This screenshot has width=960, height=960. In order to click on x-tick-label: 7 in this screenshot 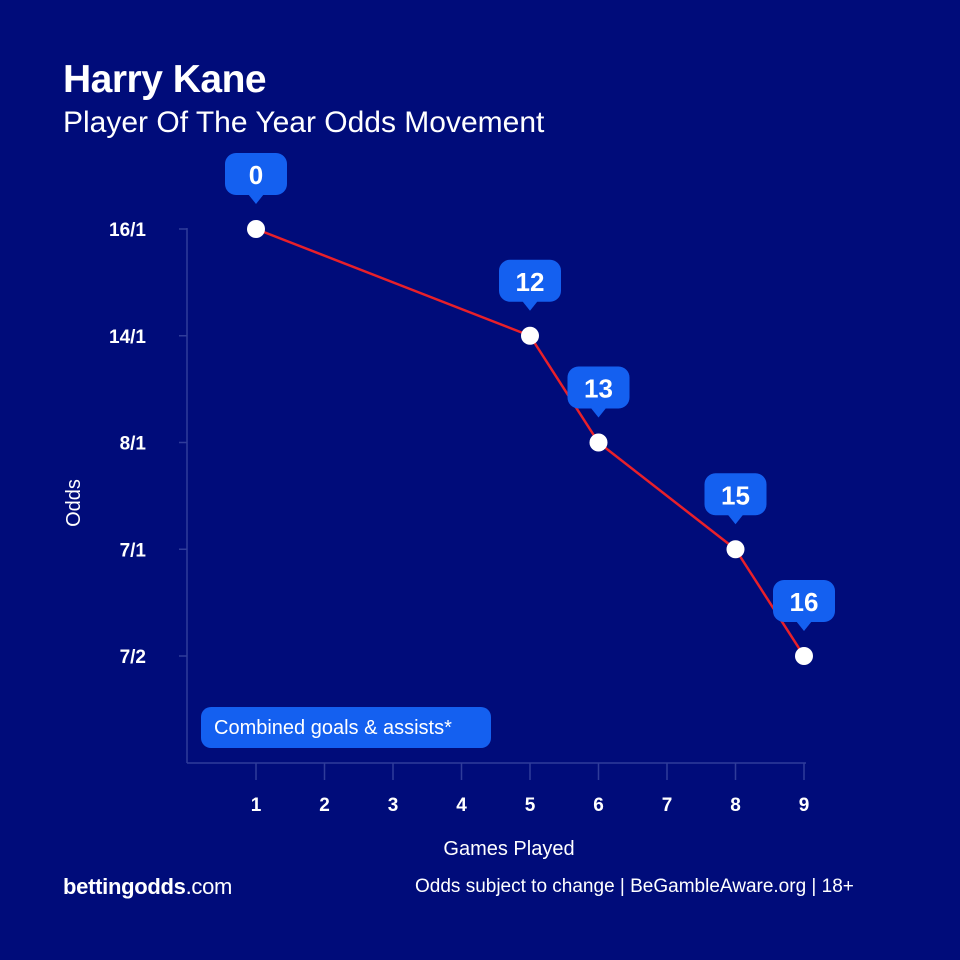, I will do `click(667, 805)`.